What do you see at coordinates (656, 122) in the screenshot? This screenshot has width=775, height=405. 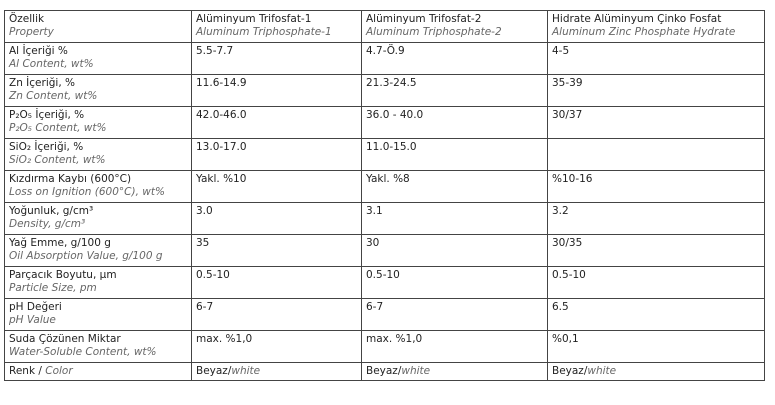 I see `value-cell: 30/37` at bounding box center [656, 122].